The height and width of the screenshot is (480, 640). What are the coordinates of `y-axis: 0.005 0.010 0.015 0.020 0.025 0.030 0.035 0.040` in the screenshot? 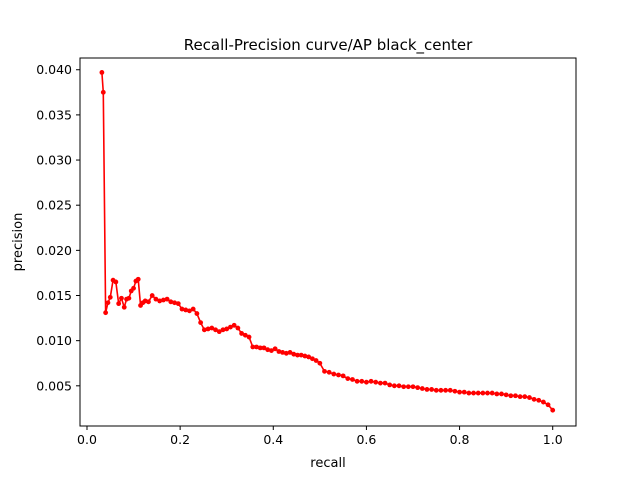 It's located at (58, 227).